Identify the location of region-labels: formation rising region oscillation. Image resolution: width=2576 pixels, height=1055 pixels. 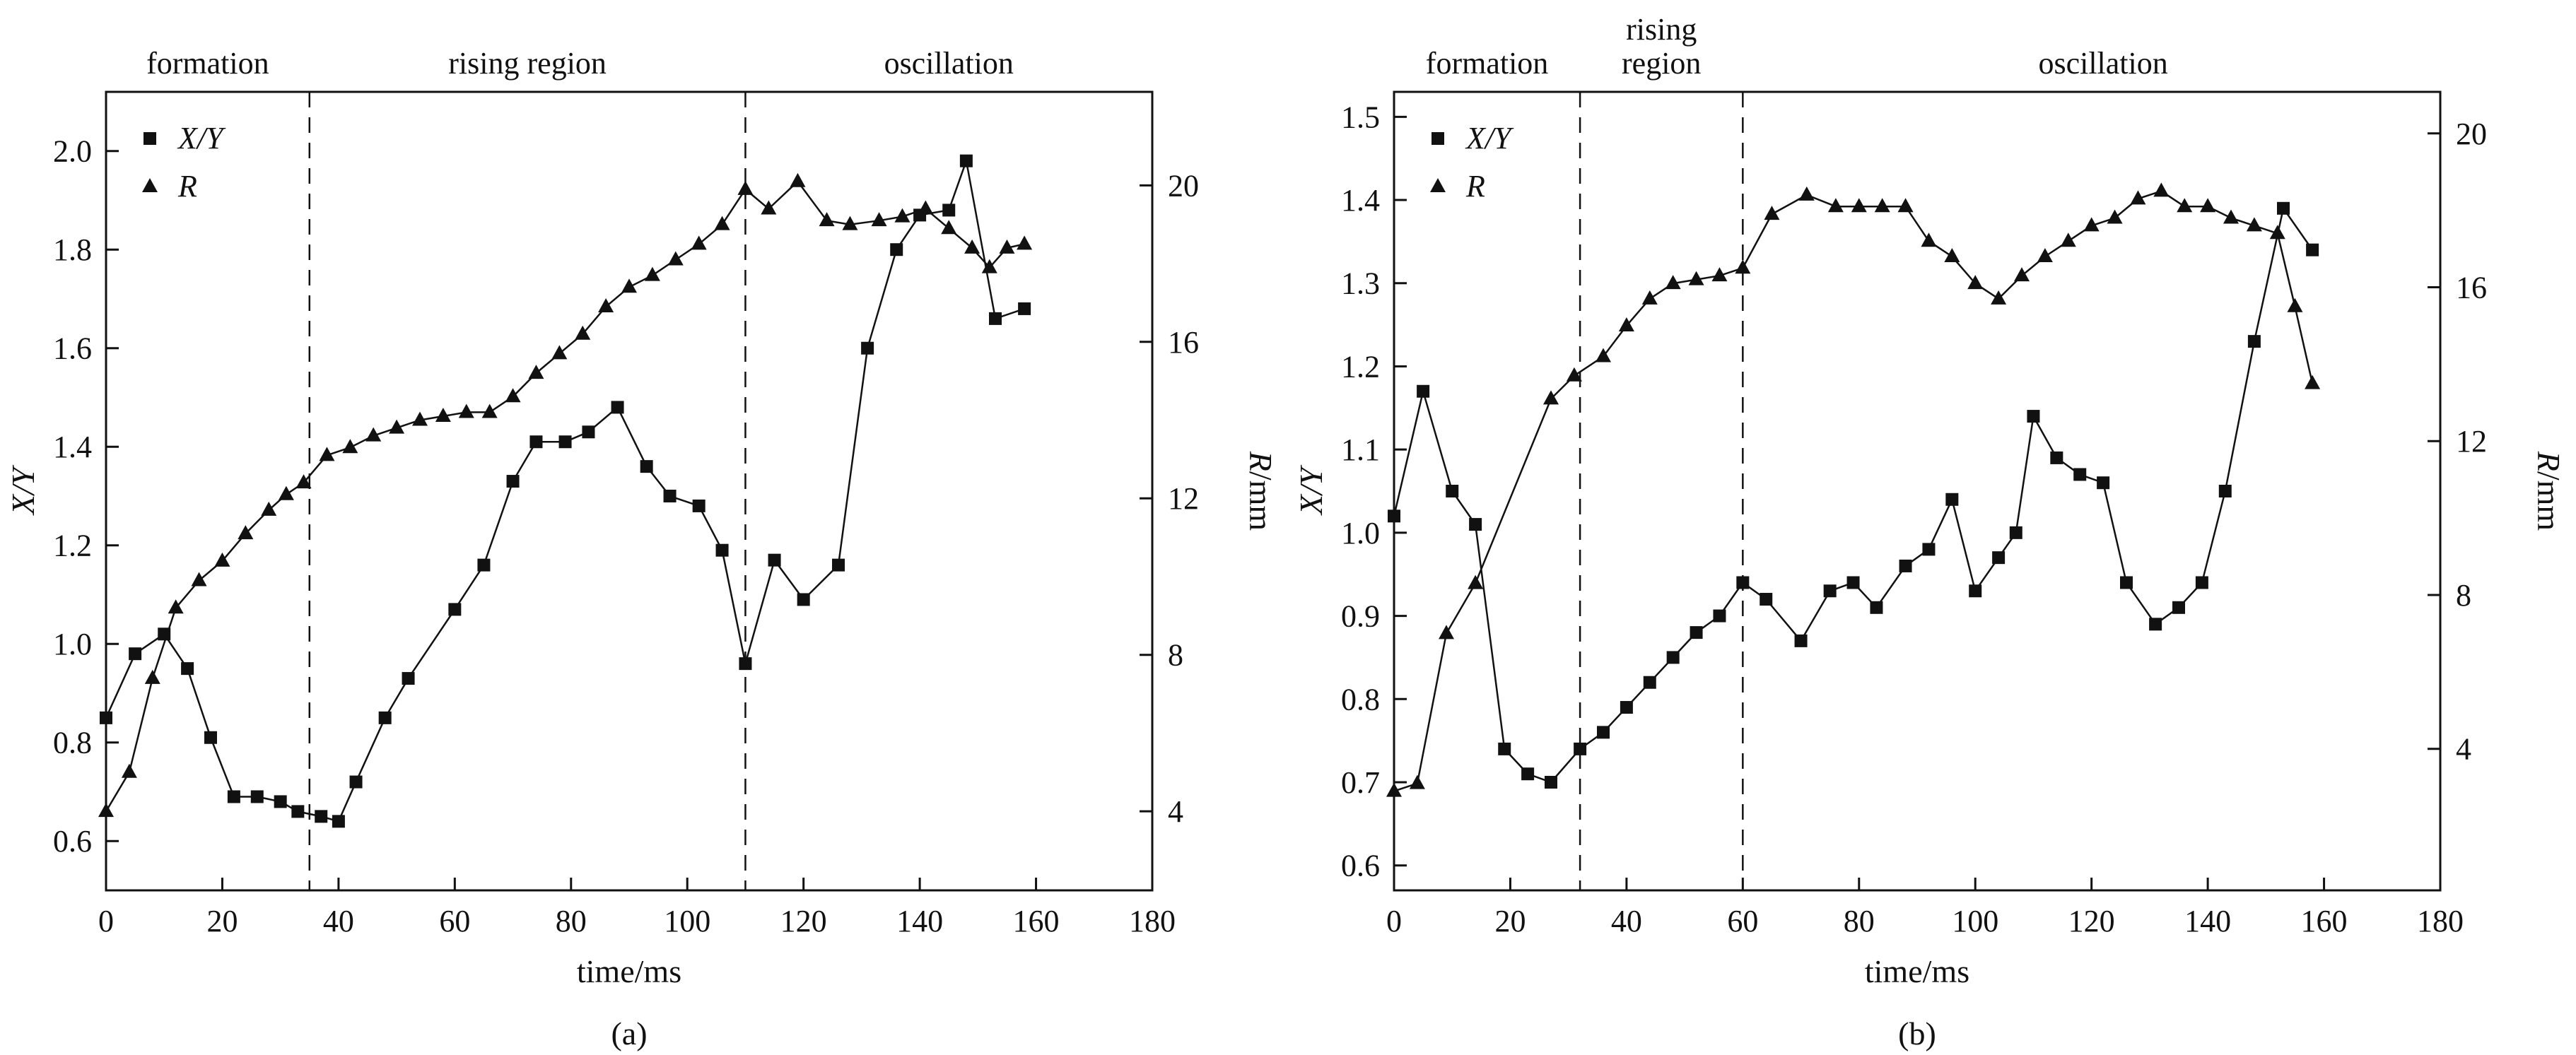
(580, 63).